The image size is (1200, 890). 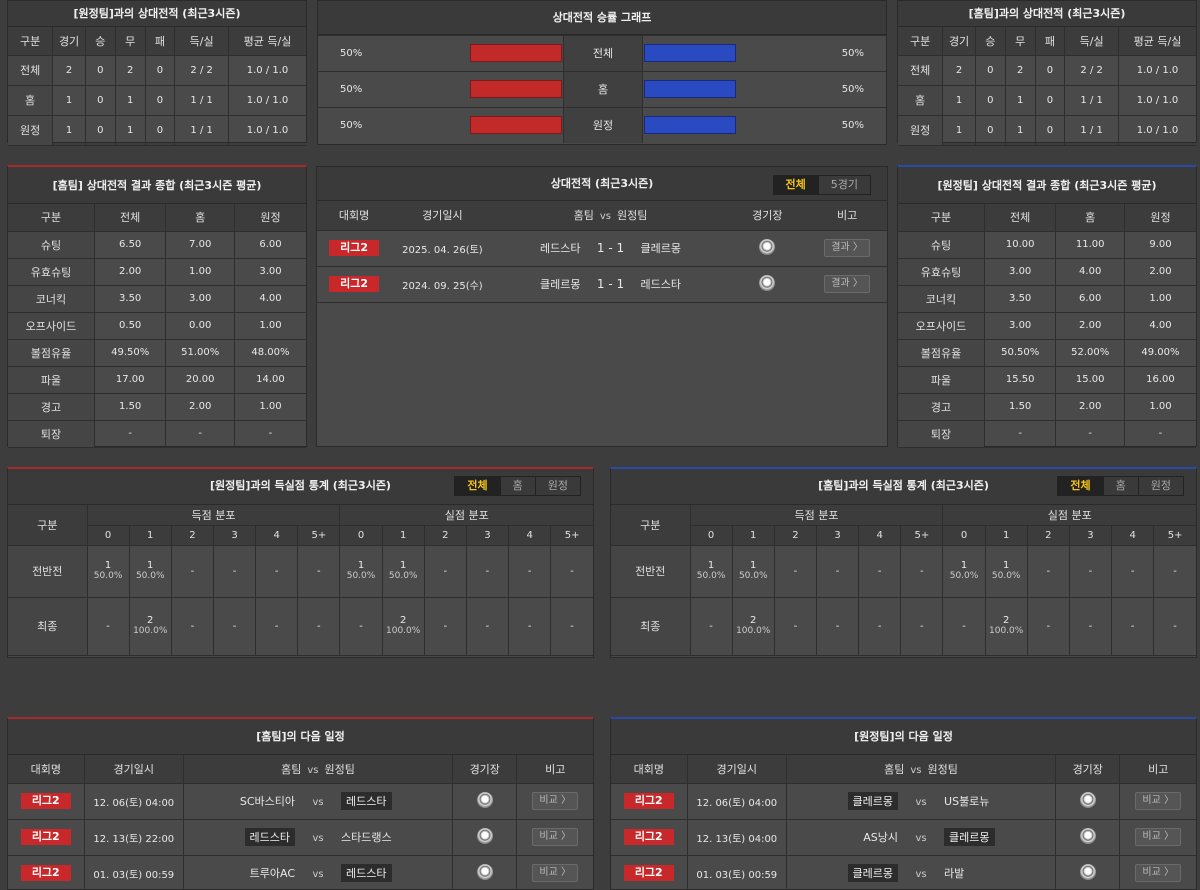 What do you see at coordinates (130, 272) in the screenshot?
I see `cell-value: 2.00` at bounding box center [130, 272].